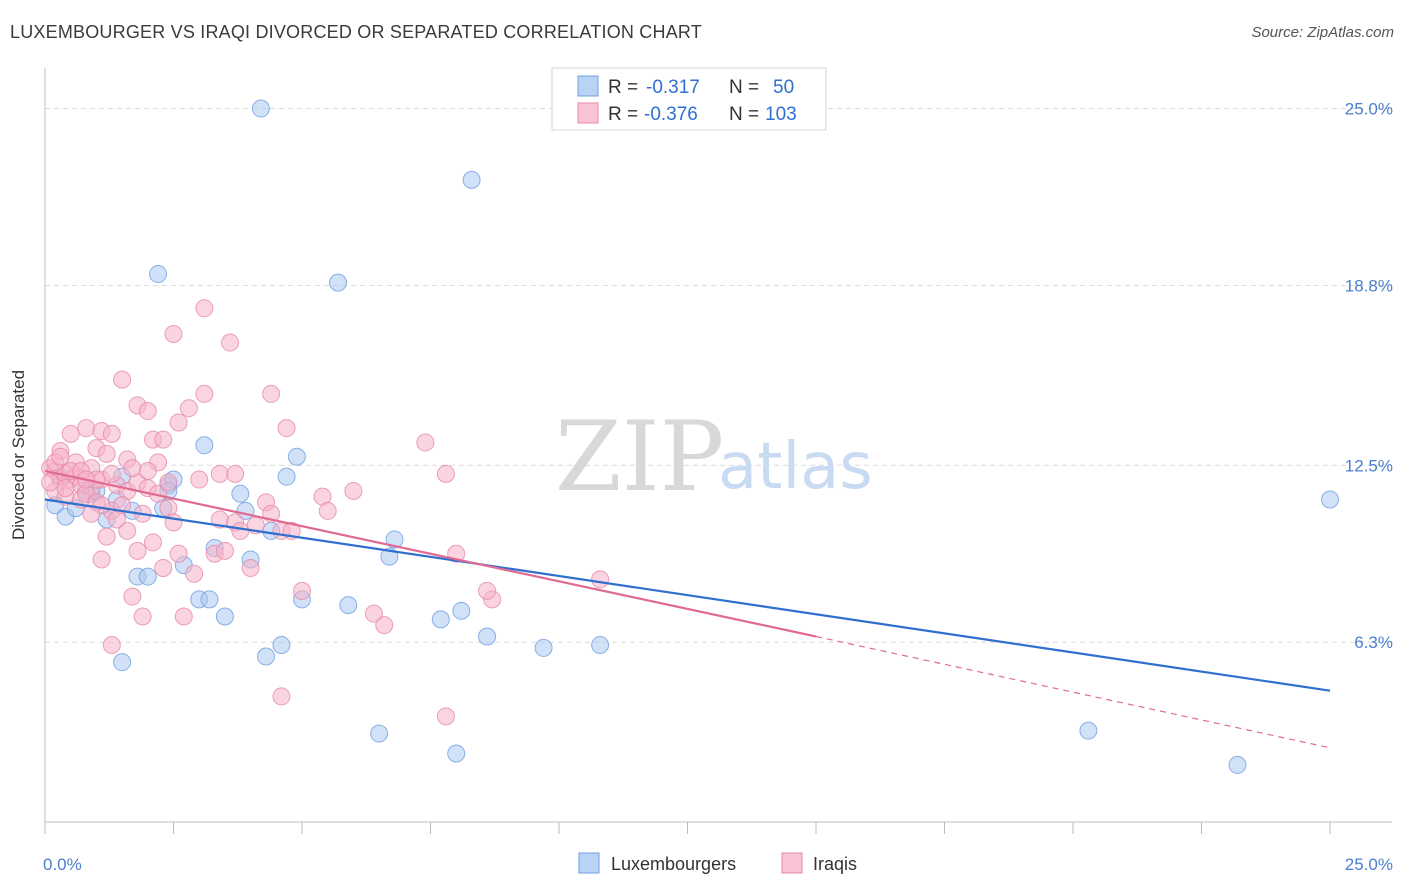 Image resolution: width=1406 pixels, height=892 pixels. What do you see at coordinates (792, 863) in the screenshot?
I see `bottom-legend-swatch-iraqis` at bounding box center [792, 863].